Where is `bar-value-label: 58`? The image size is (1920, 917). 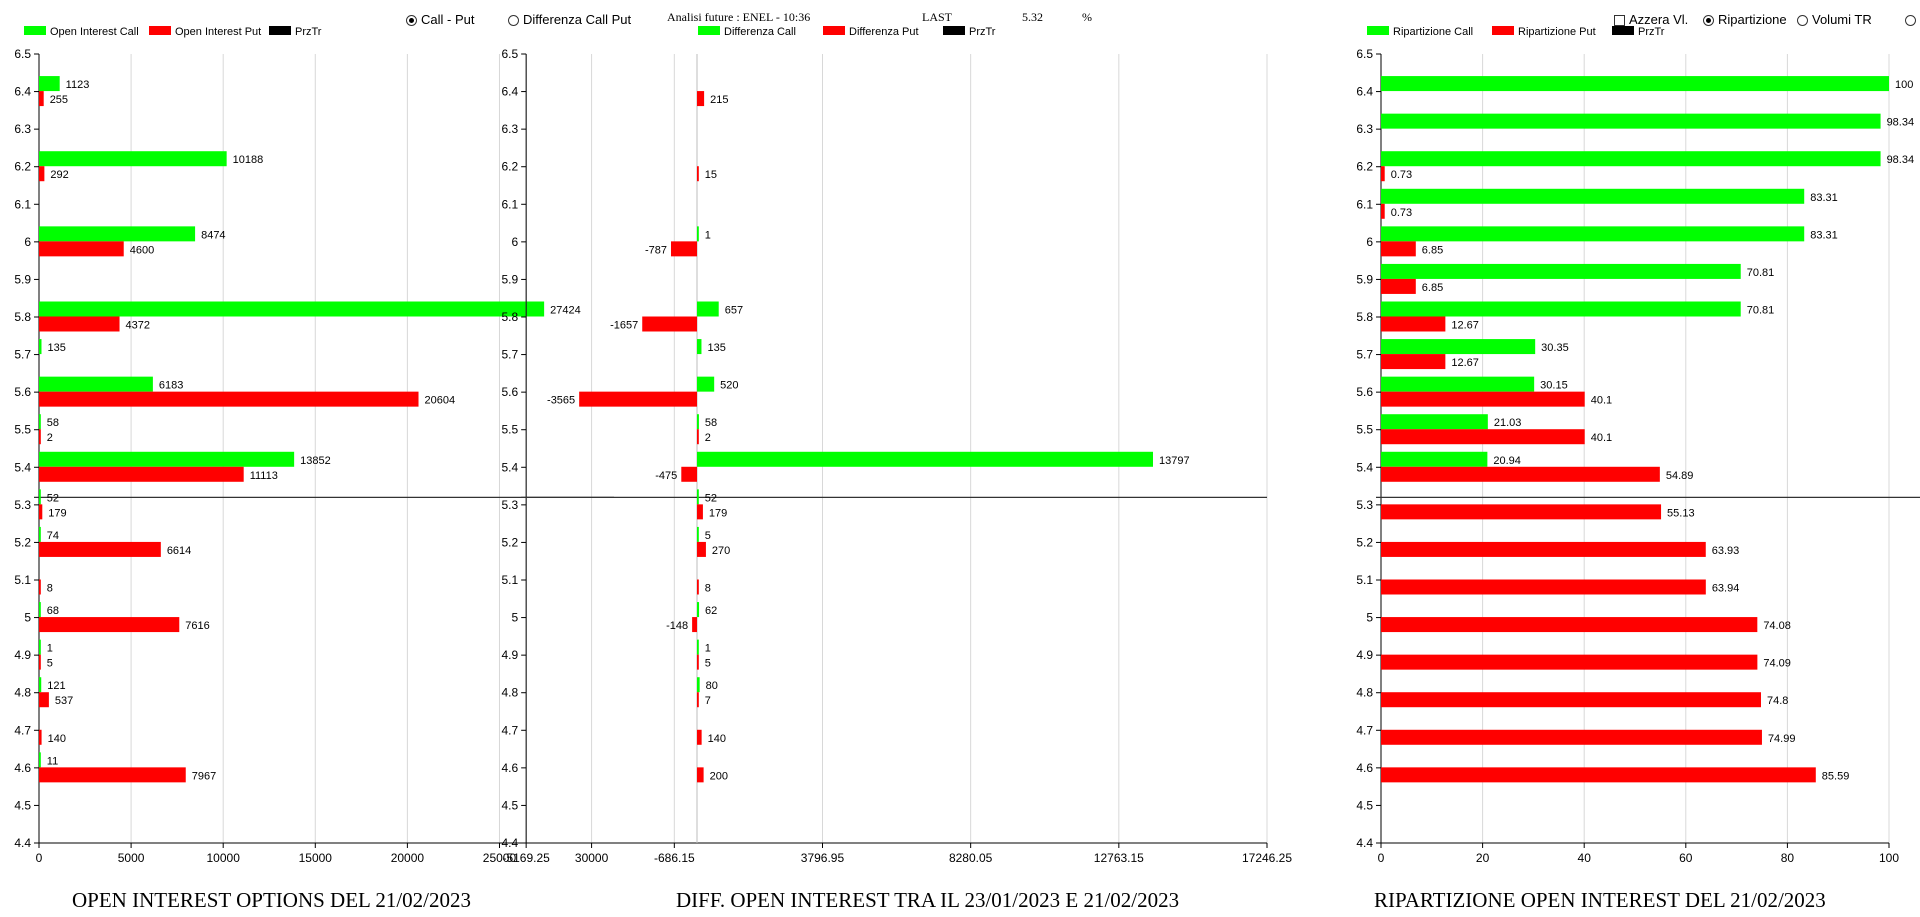 bar-value-label: 58 is located at coordinates (53, 423).